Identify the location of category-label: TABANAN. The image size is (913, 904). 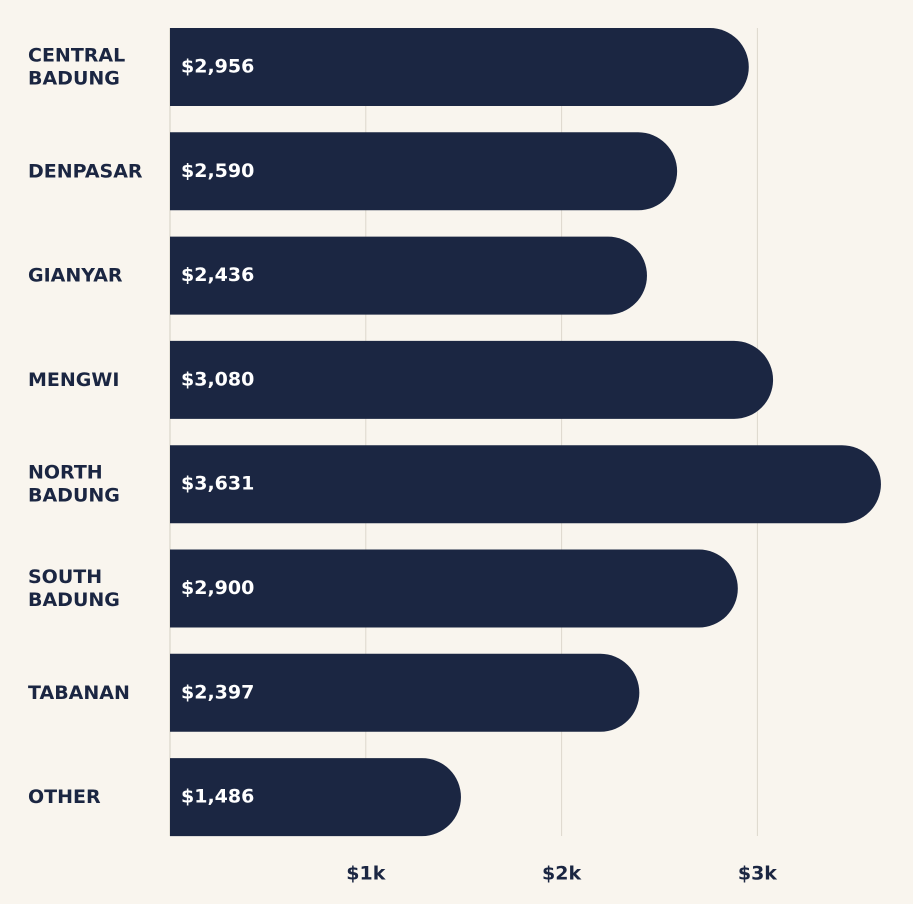
(79, 692).